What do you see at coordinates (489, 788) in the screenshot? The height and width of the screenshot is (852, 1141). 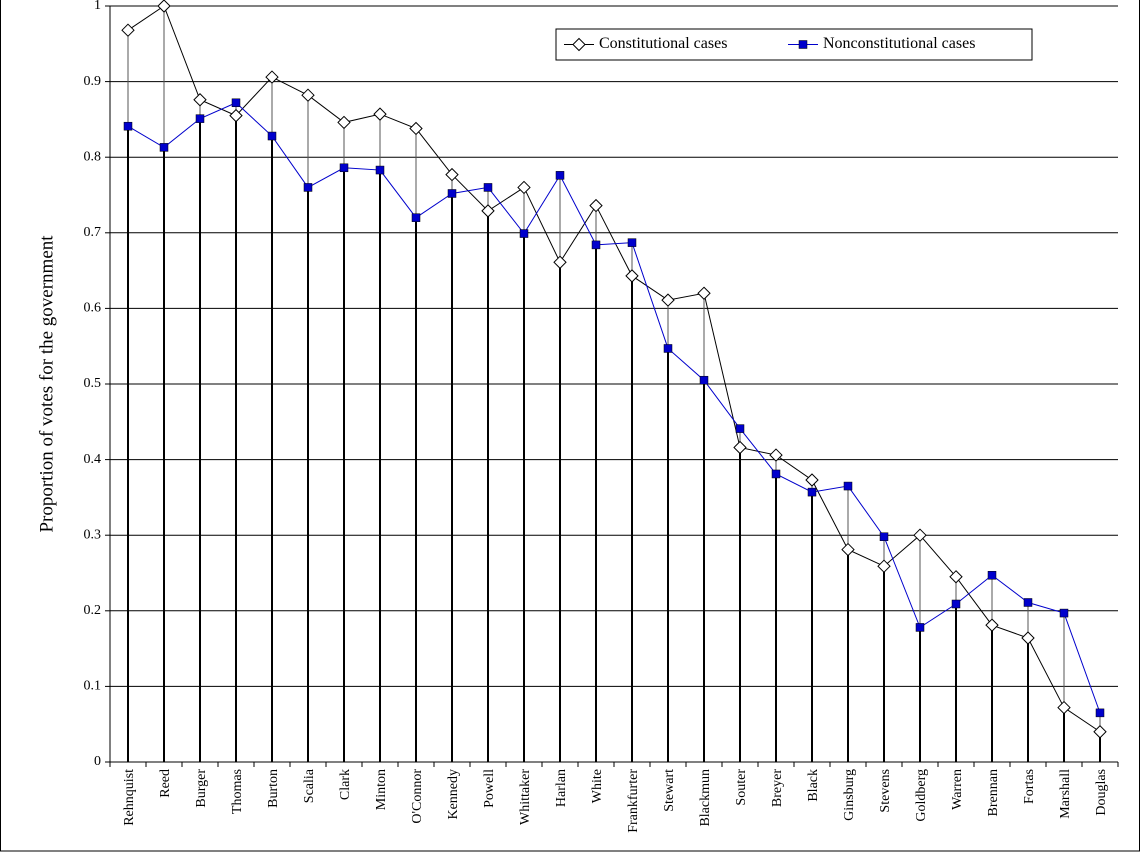 I see `x-tick-label: Powell` at bounding box center [489, 788].